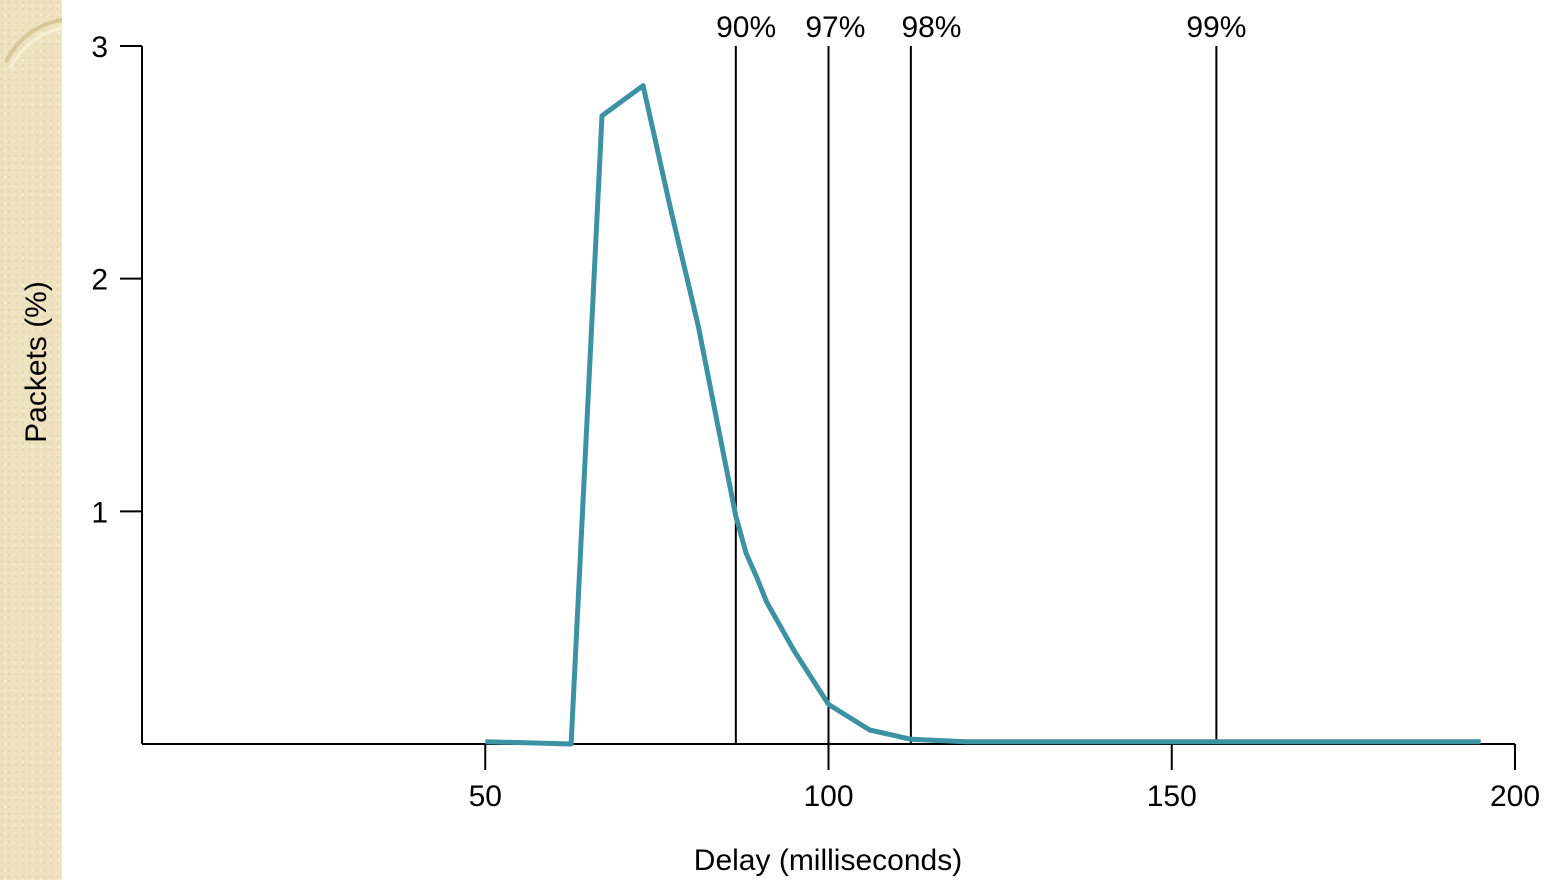 This screenshot has height=880, width=1556. What do you see at coordinates (116, 280) in the screenshot?
I see `y-ticks: 1 2 3` at bounding box center [116, 280].